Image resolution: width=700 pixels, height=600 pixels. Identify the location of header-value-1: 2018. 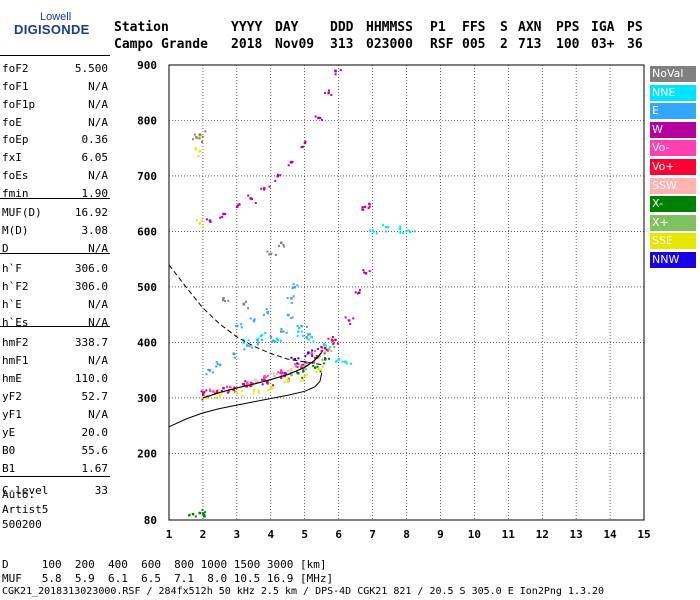
(247, 44).